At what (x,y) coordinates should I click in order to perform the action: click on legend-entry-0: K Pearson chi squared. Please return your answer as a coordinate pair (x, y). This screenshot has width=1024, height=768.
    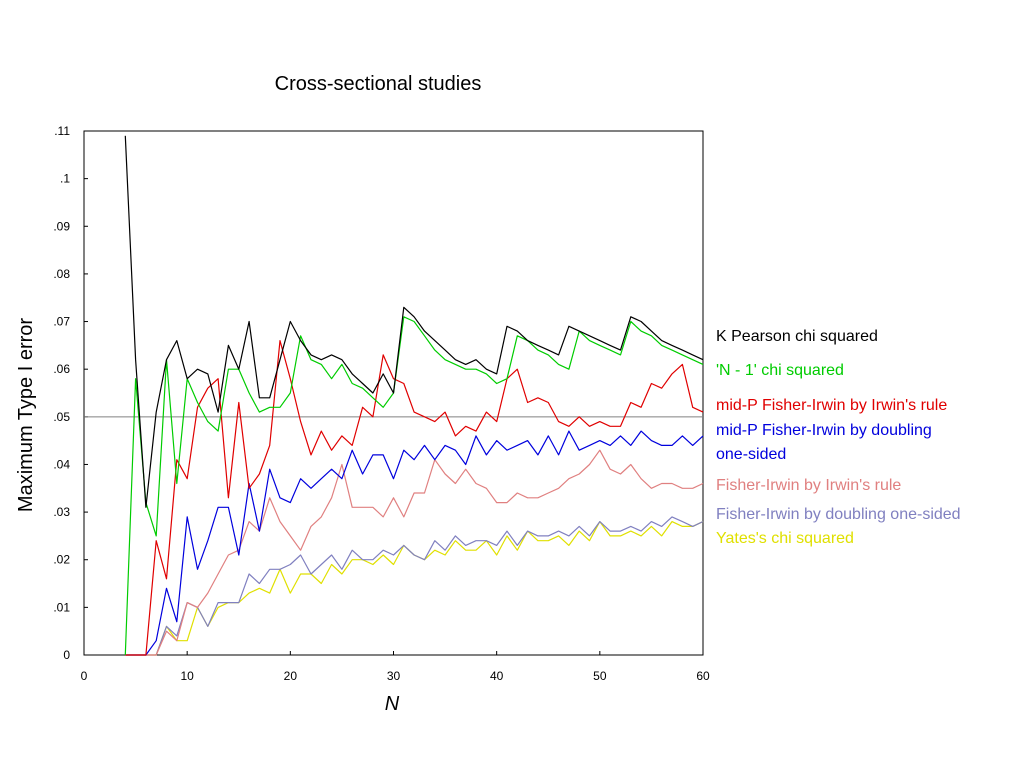
    Looking at the image, I should click on (797, 336).